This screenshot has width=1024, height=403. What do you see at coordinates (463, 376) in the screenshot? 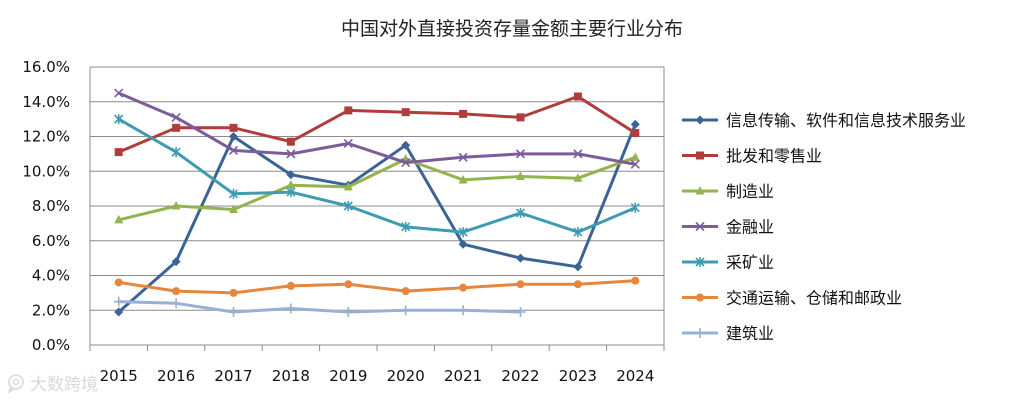
I see `x-tick-label: 2021` at bounding box center [463, 376].